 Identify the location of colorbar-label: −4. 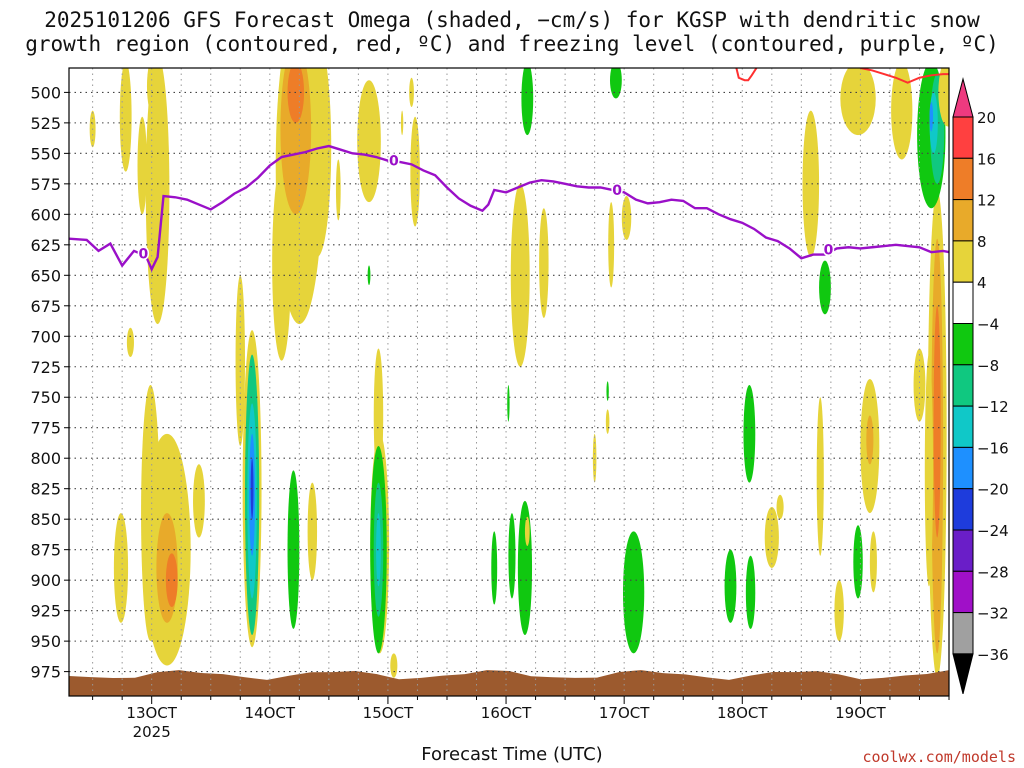
(988, 325).